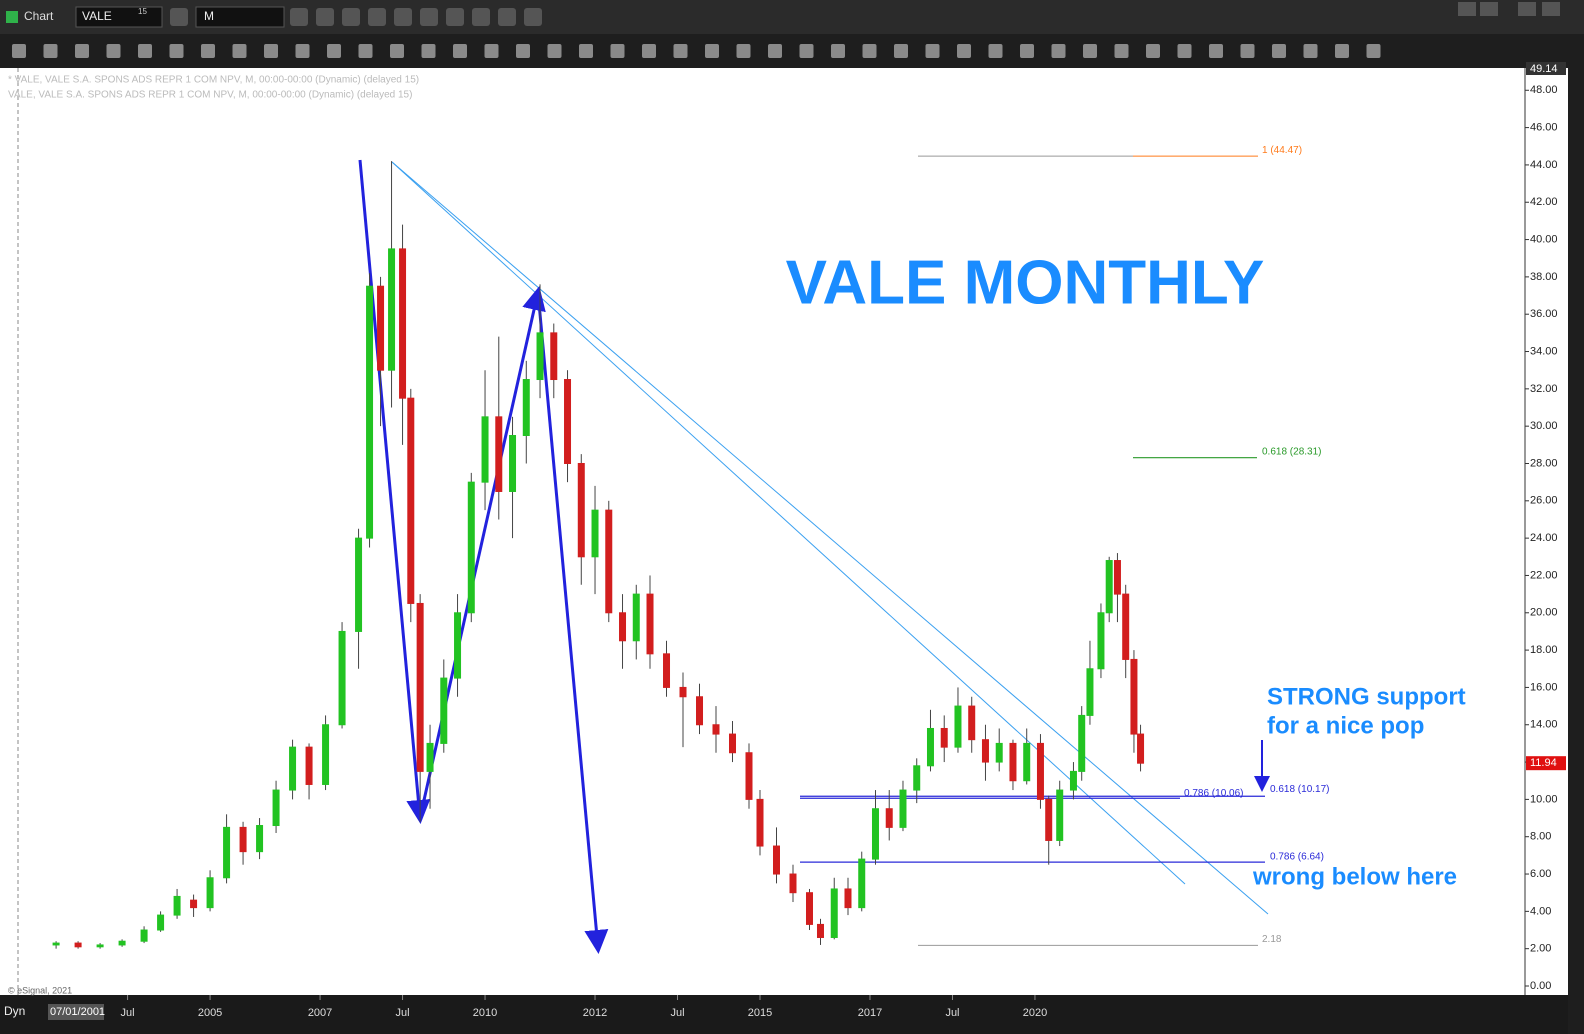 The width and height of the screenshot is (1584, 1034). I want to click on toolbar-icons, so click(865, 14).